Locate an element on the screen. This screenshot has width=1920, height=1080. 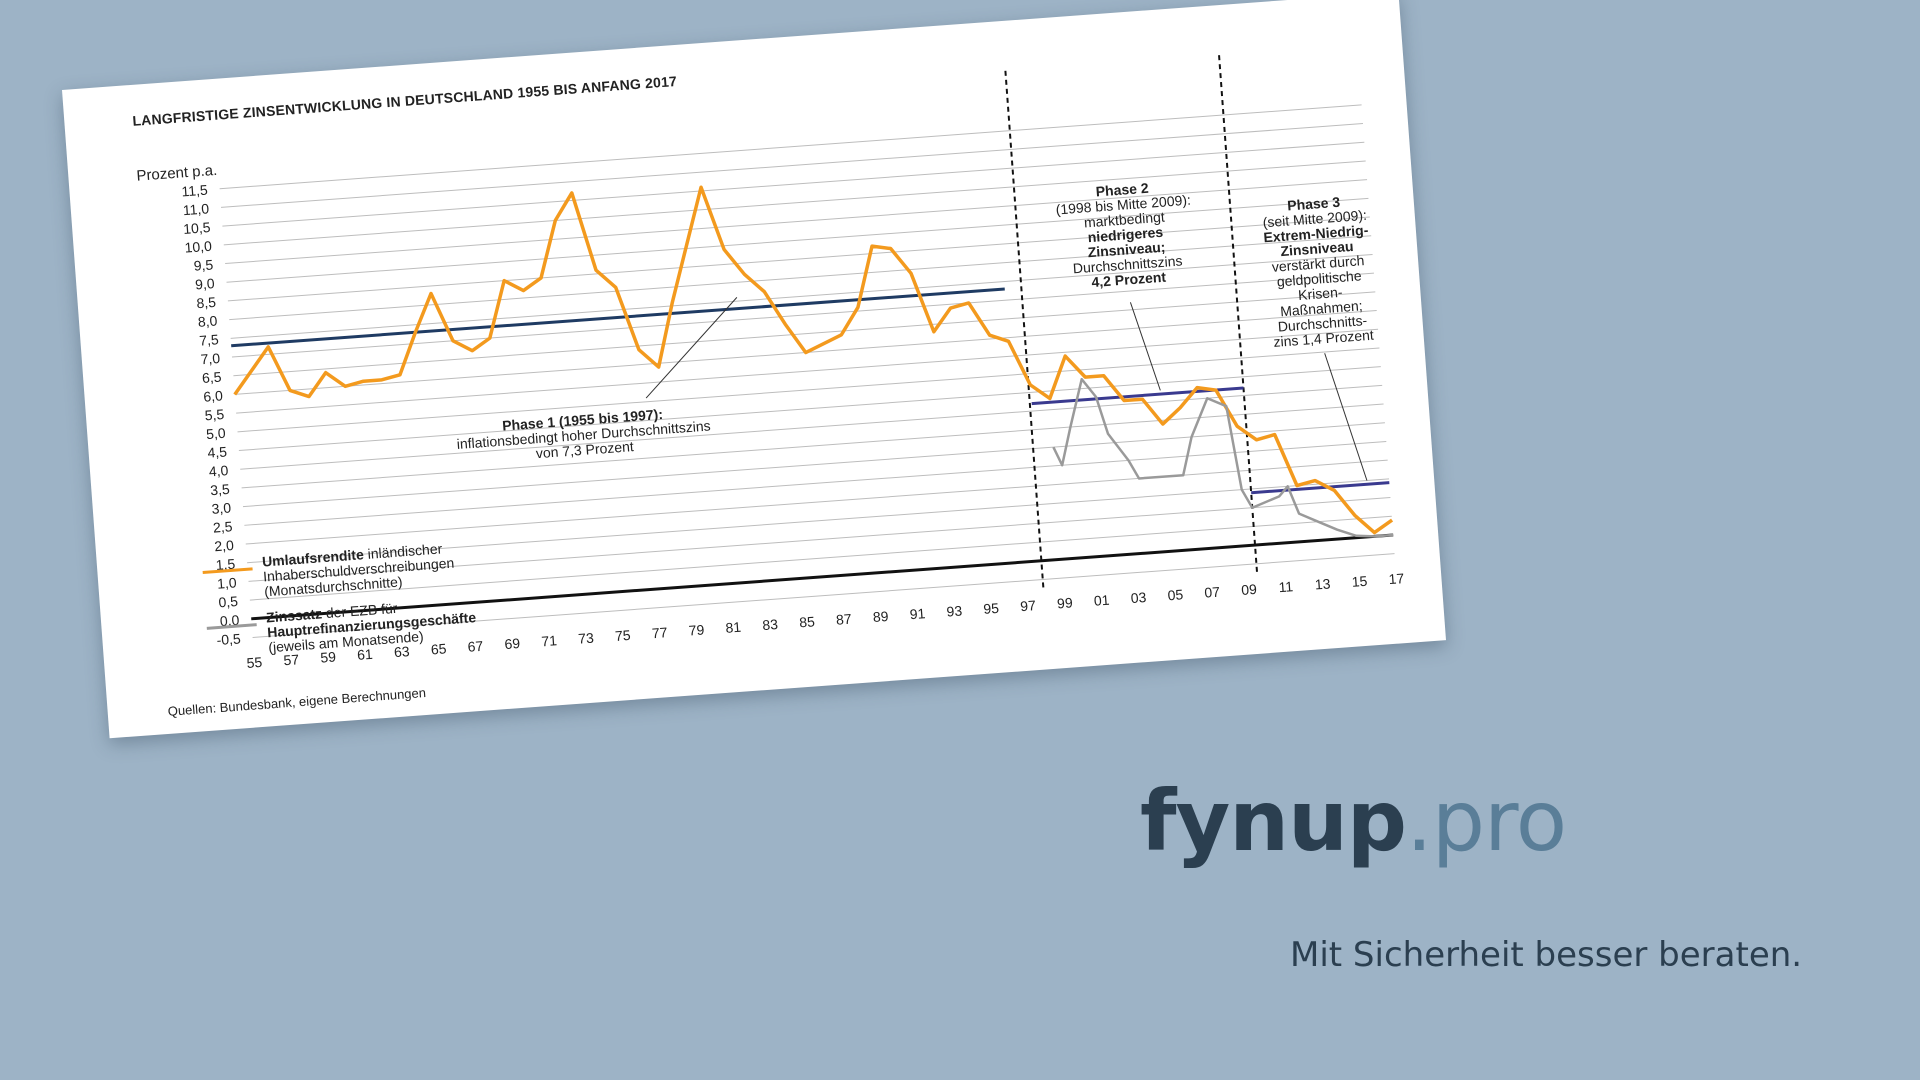
y-tick-label: 10,0 is located at coordinates (198, 247).